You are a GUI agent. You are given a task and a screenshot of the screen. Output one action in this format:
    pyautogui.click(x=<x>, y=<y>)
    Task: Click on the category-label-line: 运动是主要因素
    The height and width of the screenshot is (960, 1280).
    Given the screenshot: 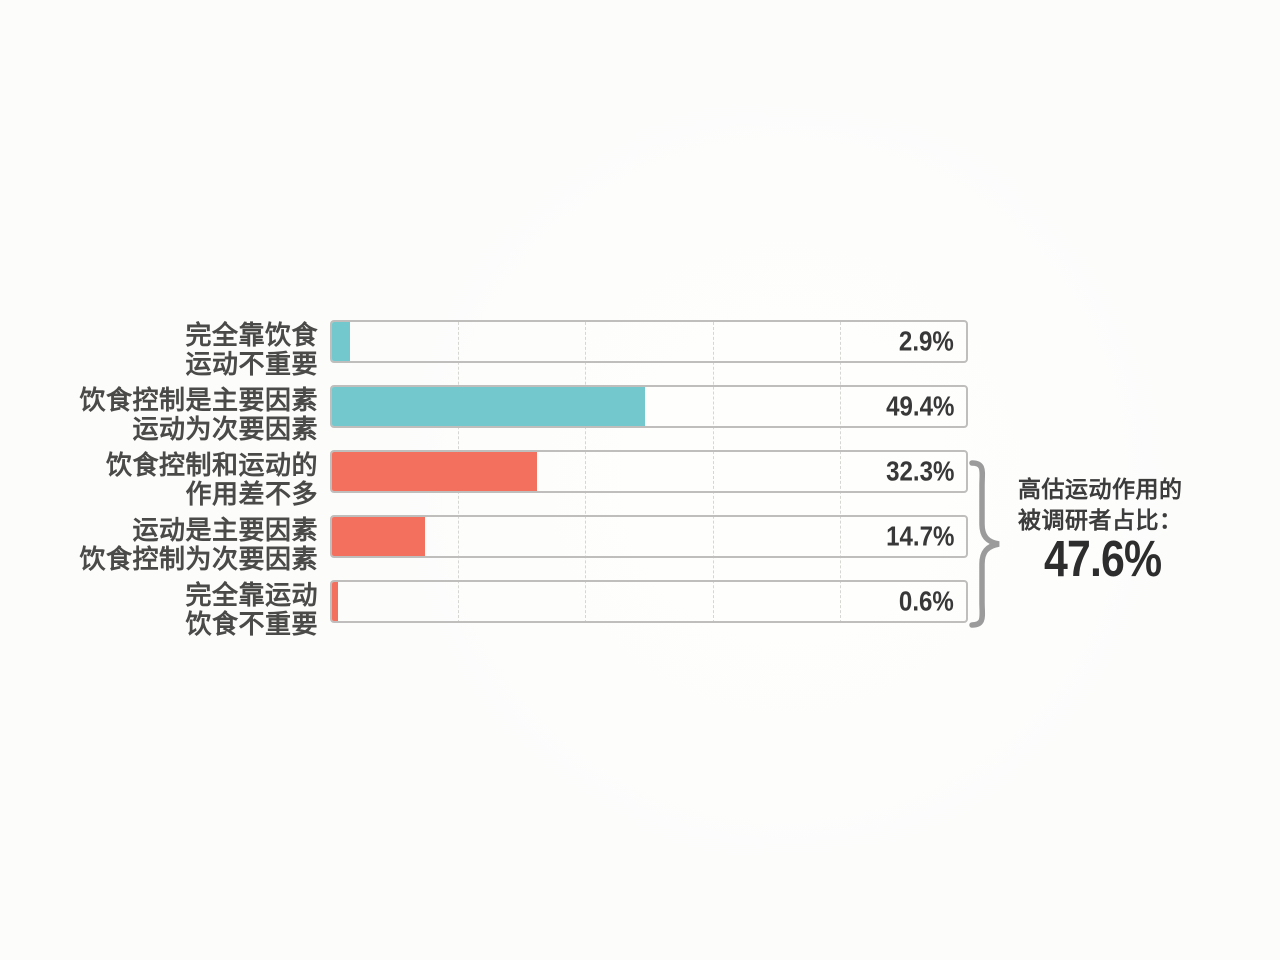 What is the action you would take?
    pyautogui.click(x=225, y=530)
    